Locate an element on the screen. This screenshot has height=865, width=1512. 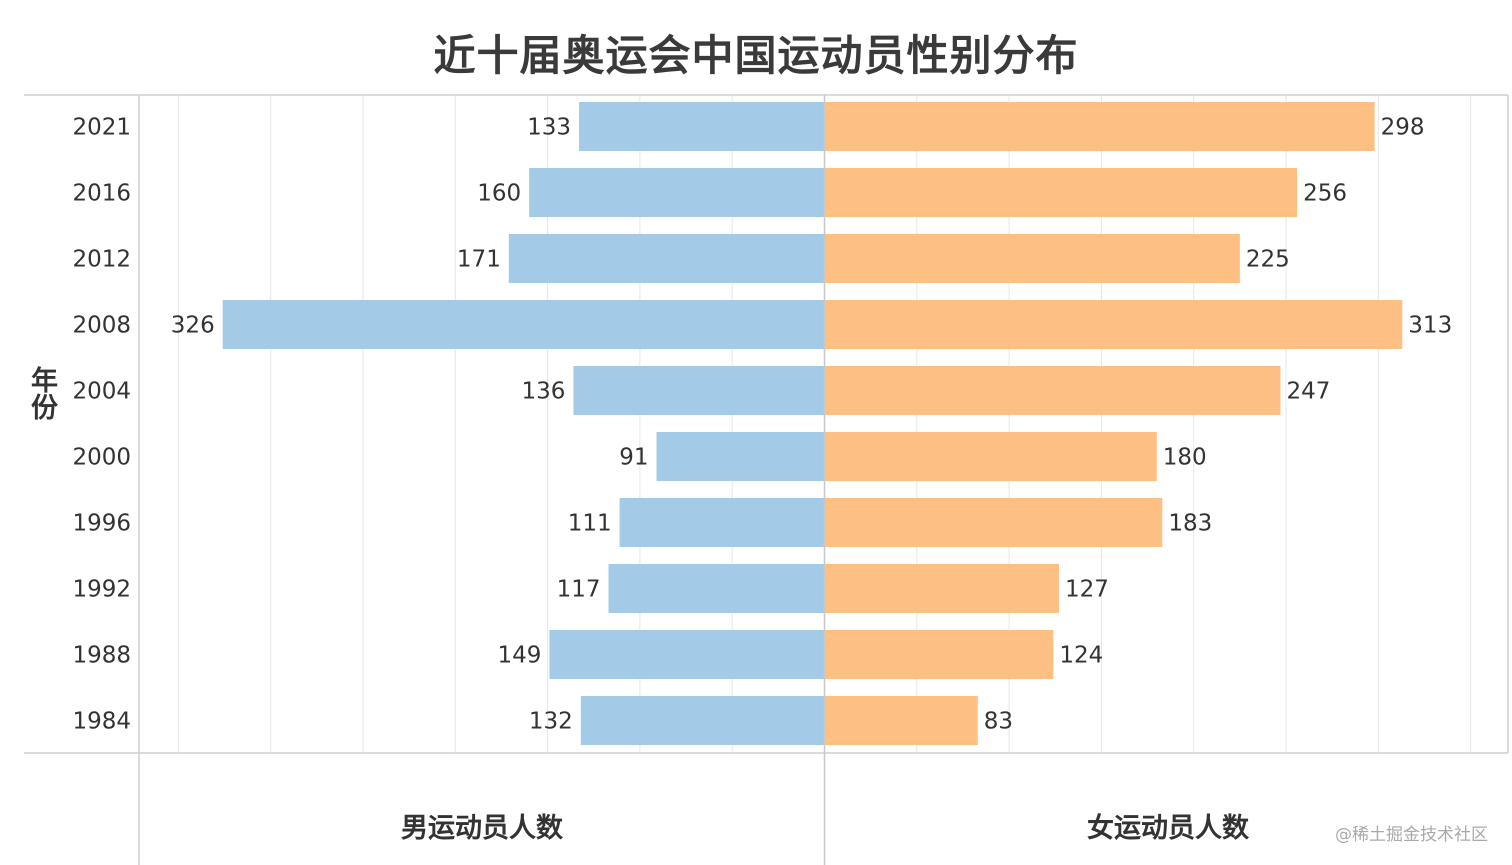
male-value-label: 171 is located at coordinates (479, 260).